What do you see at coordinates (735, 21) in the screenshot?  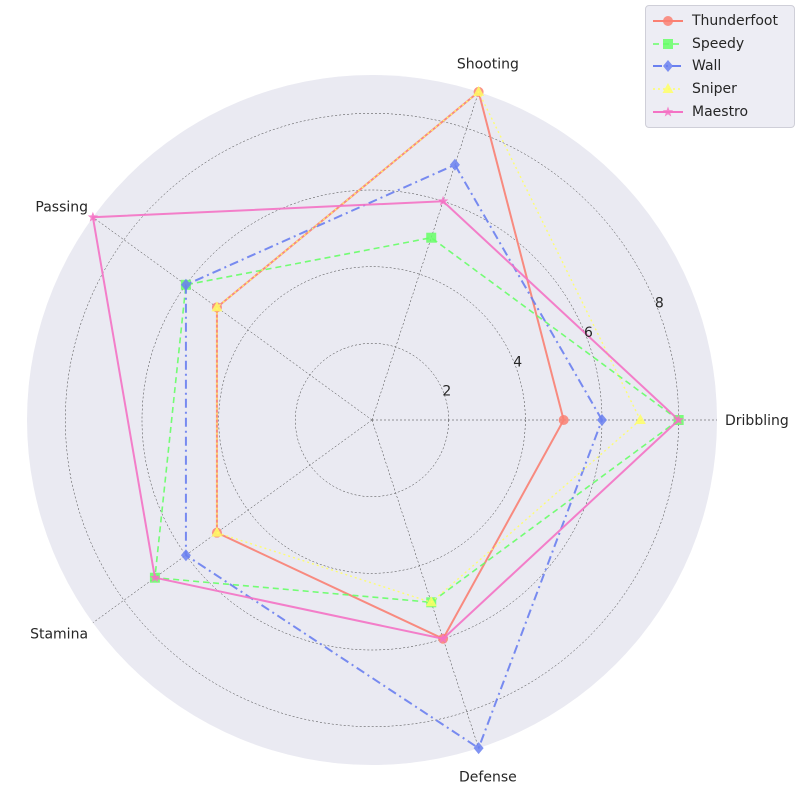 I see `legend-label: Thunderfoot` at bounding box center [735, 21].